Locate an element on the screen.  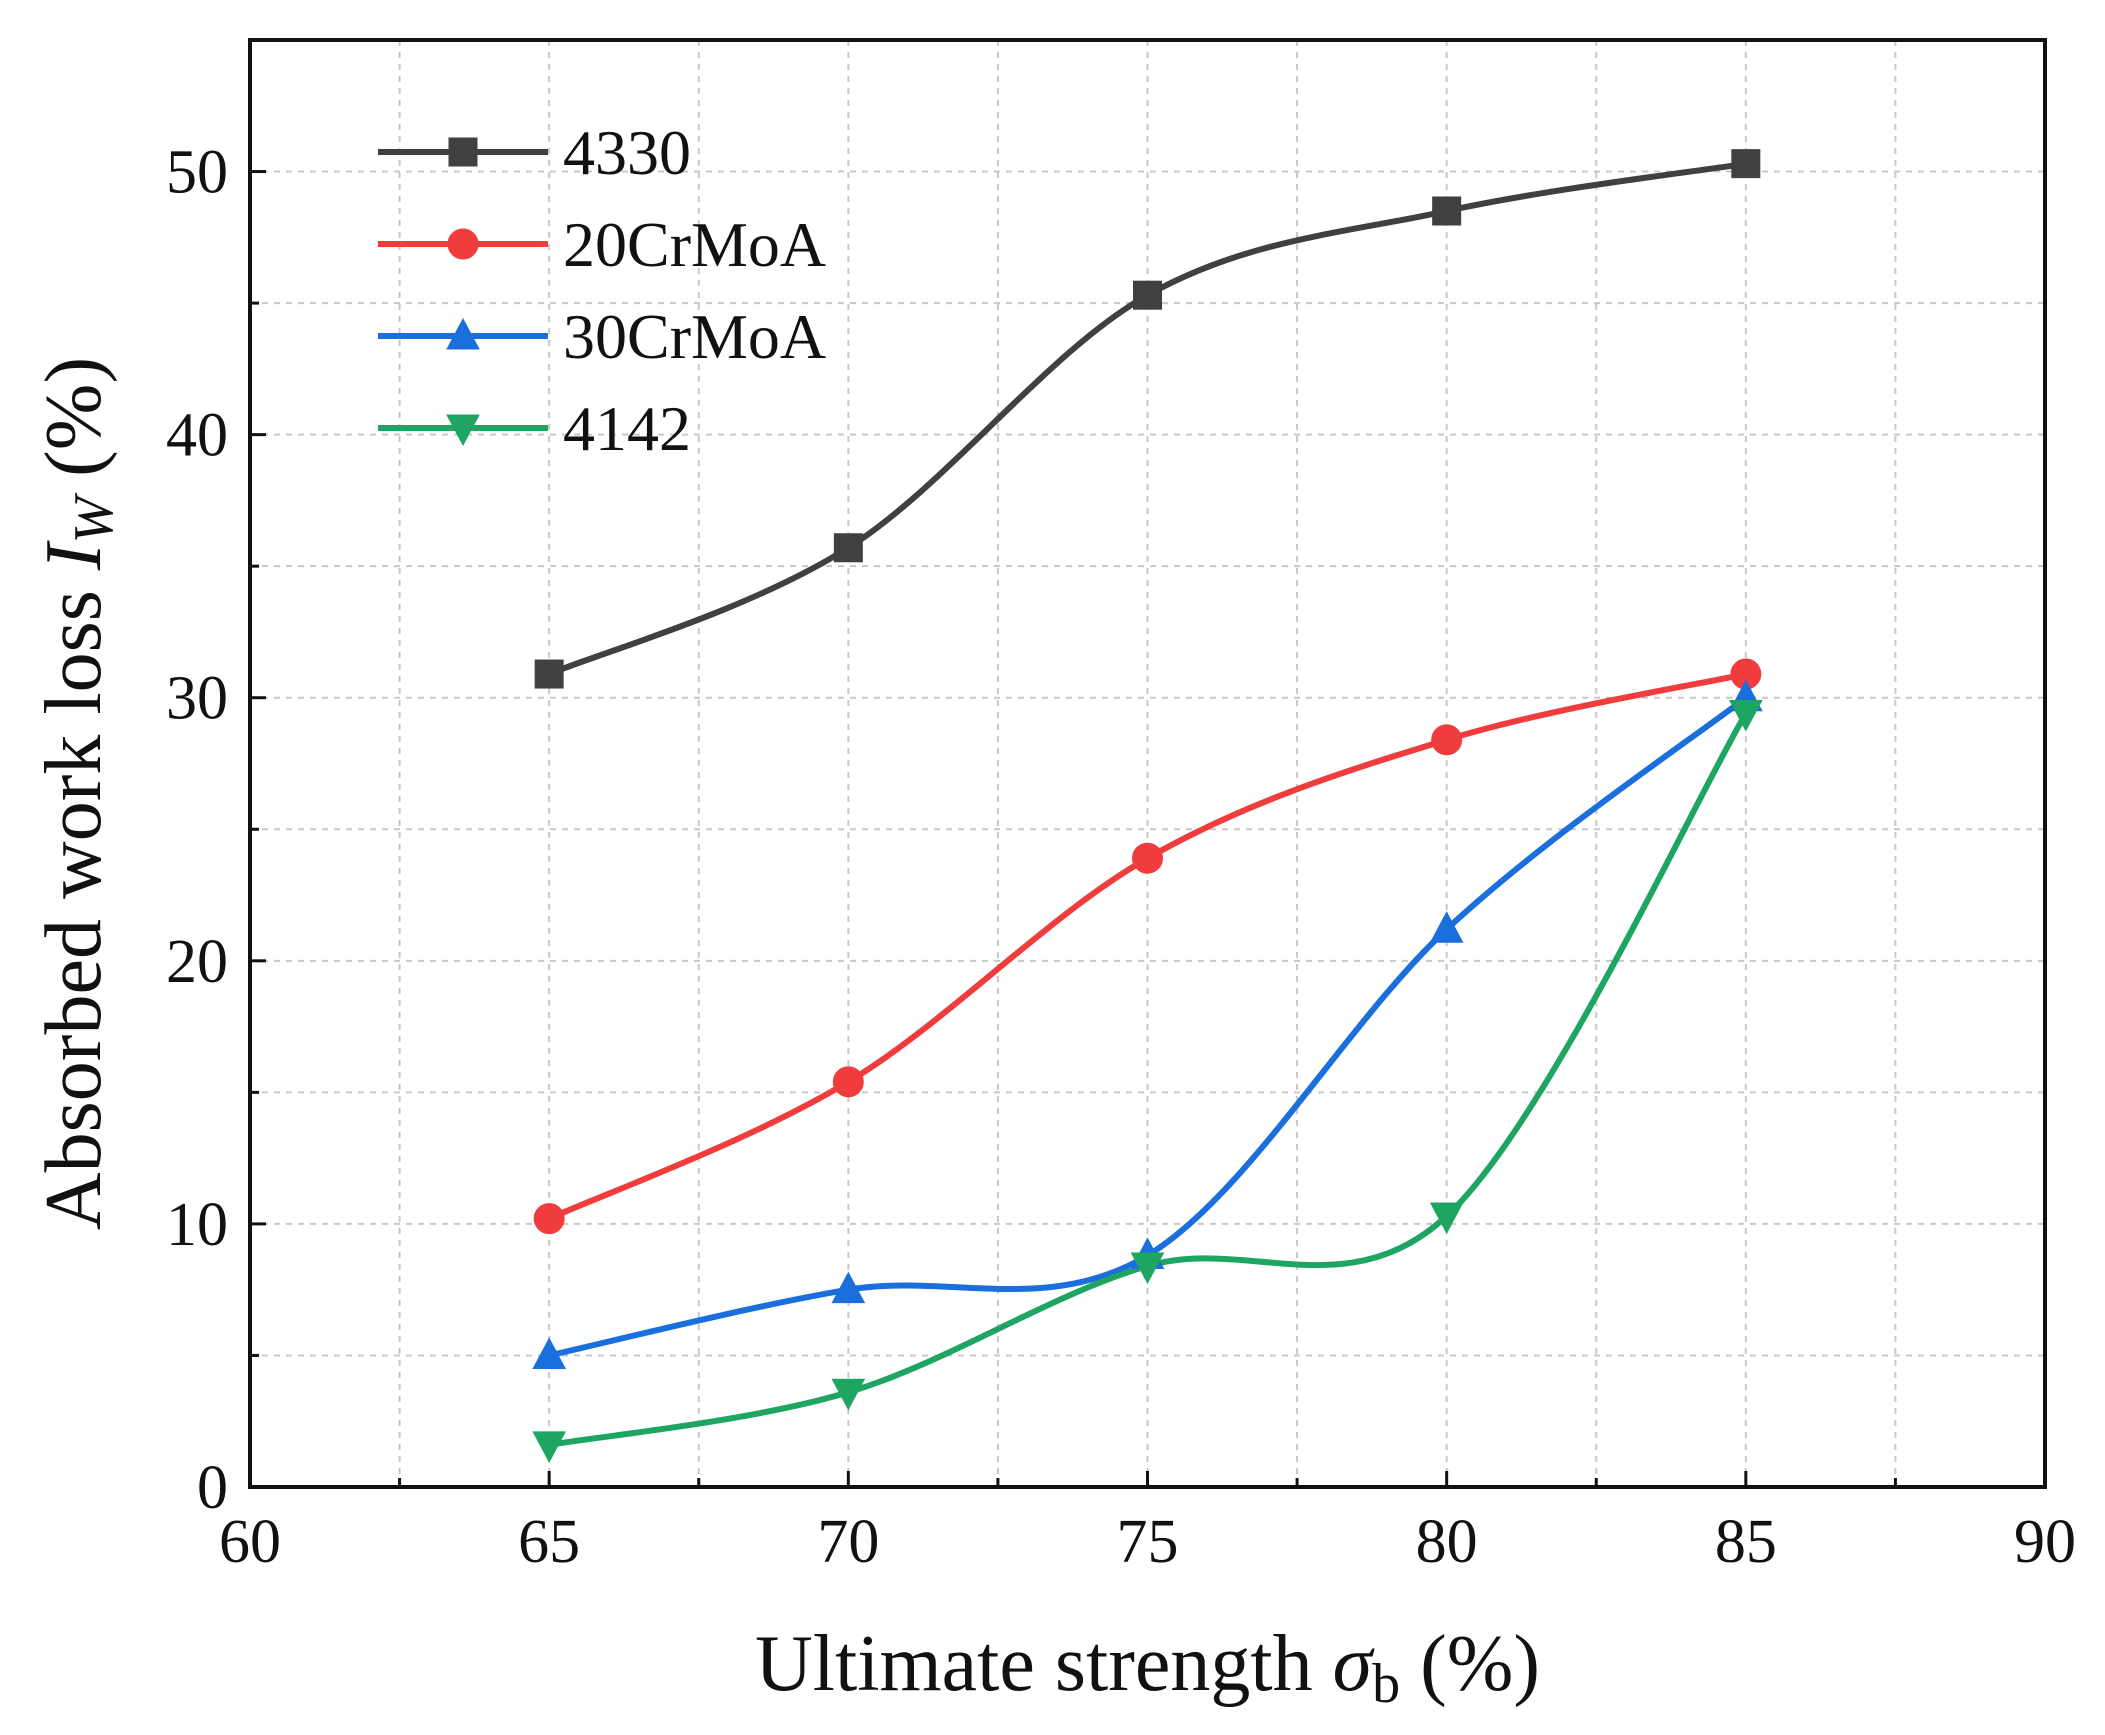
legend-label-30crmoa: 30CrMoA is located at coordinates (694, 336).